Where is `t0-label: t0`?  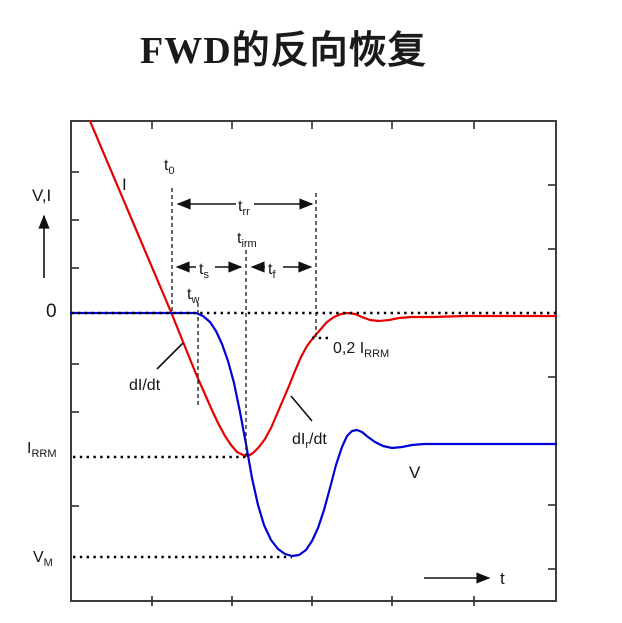 t0-label: t0 is located at coordinates (169, 167).